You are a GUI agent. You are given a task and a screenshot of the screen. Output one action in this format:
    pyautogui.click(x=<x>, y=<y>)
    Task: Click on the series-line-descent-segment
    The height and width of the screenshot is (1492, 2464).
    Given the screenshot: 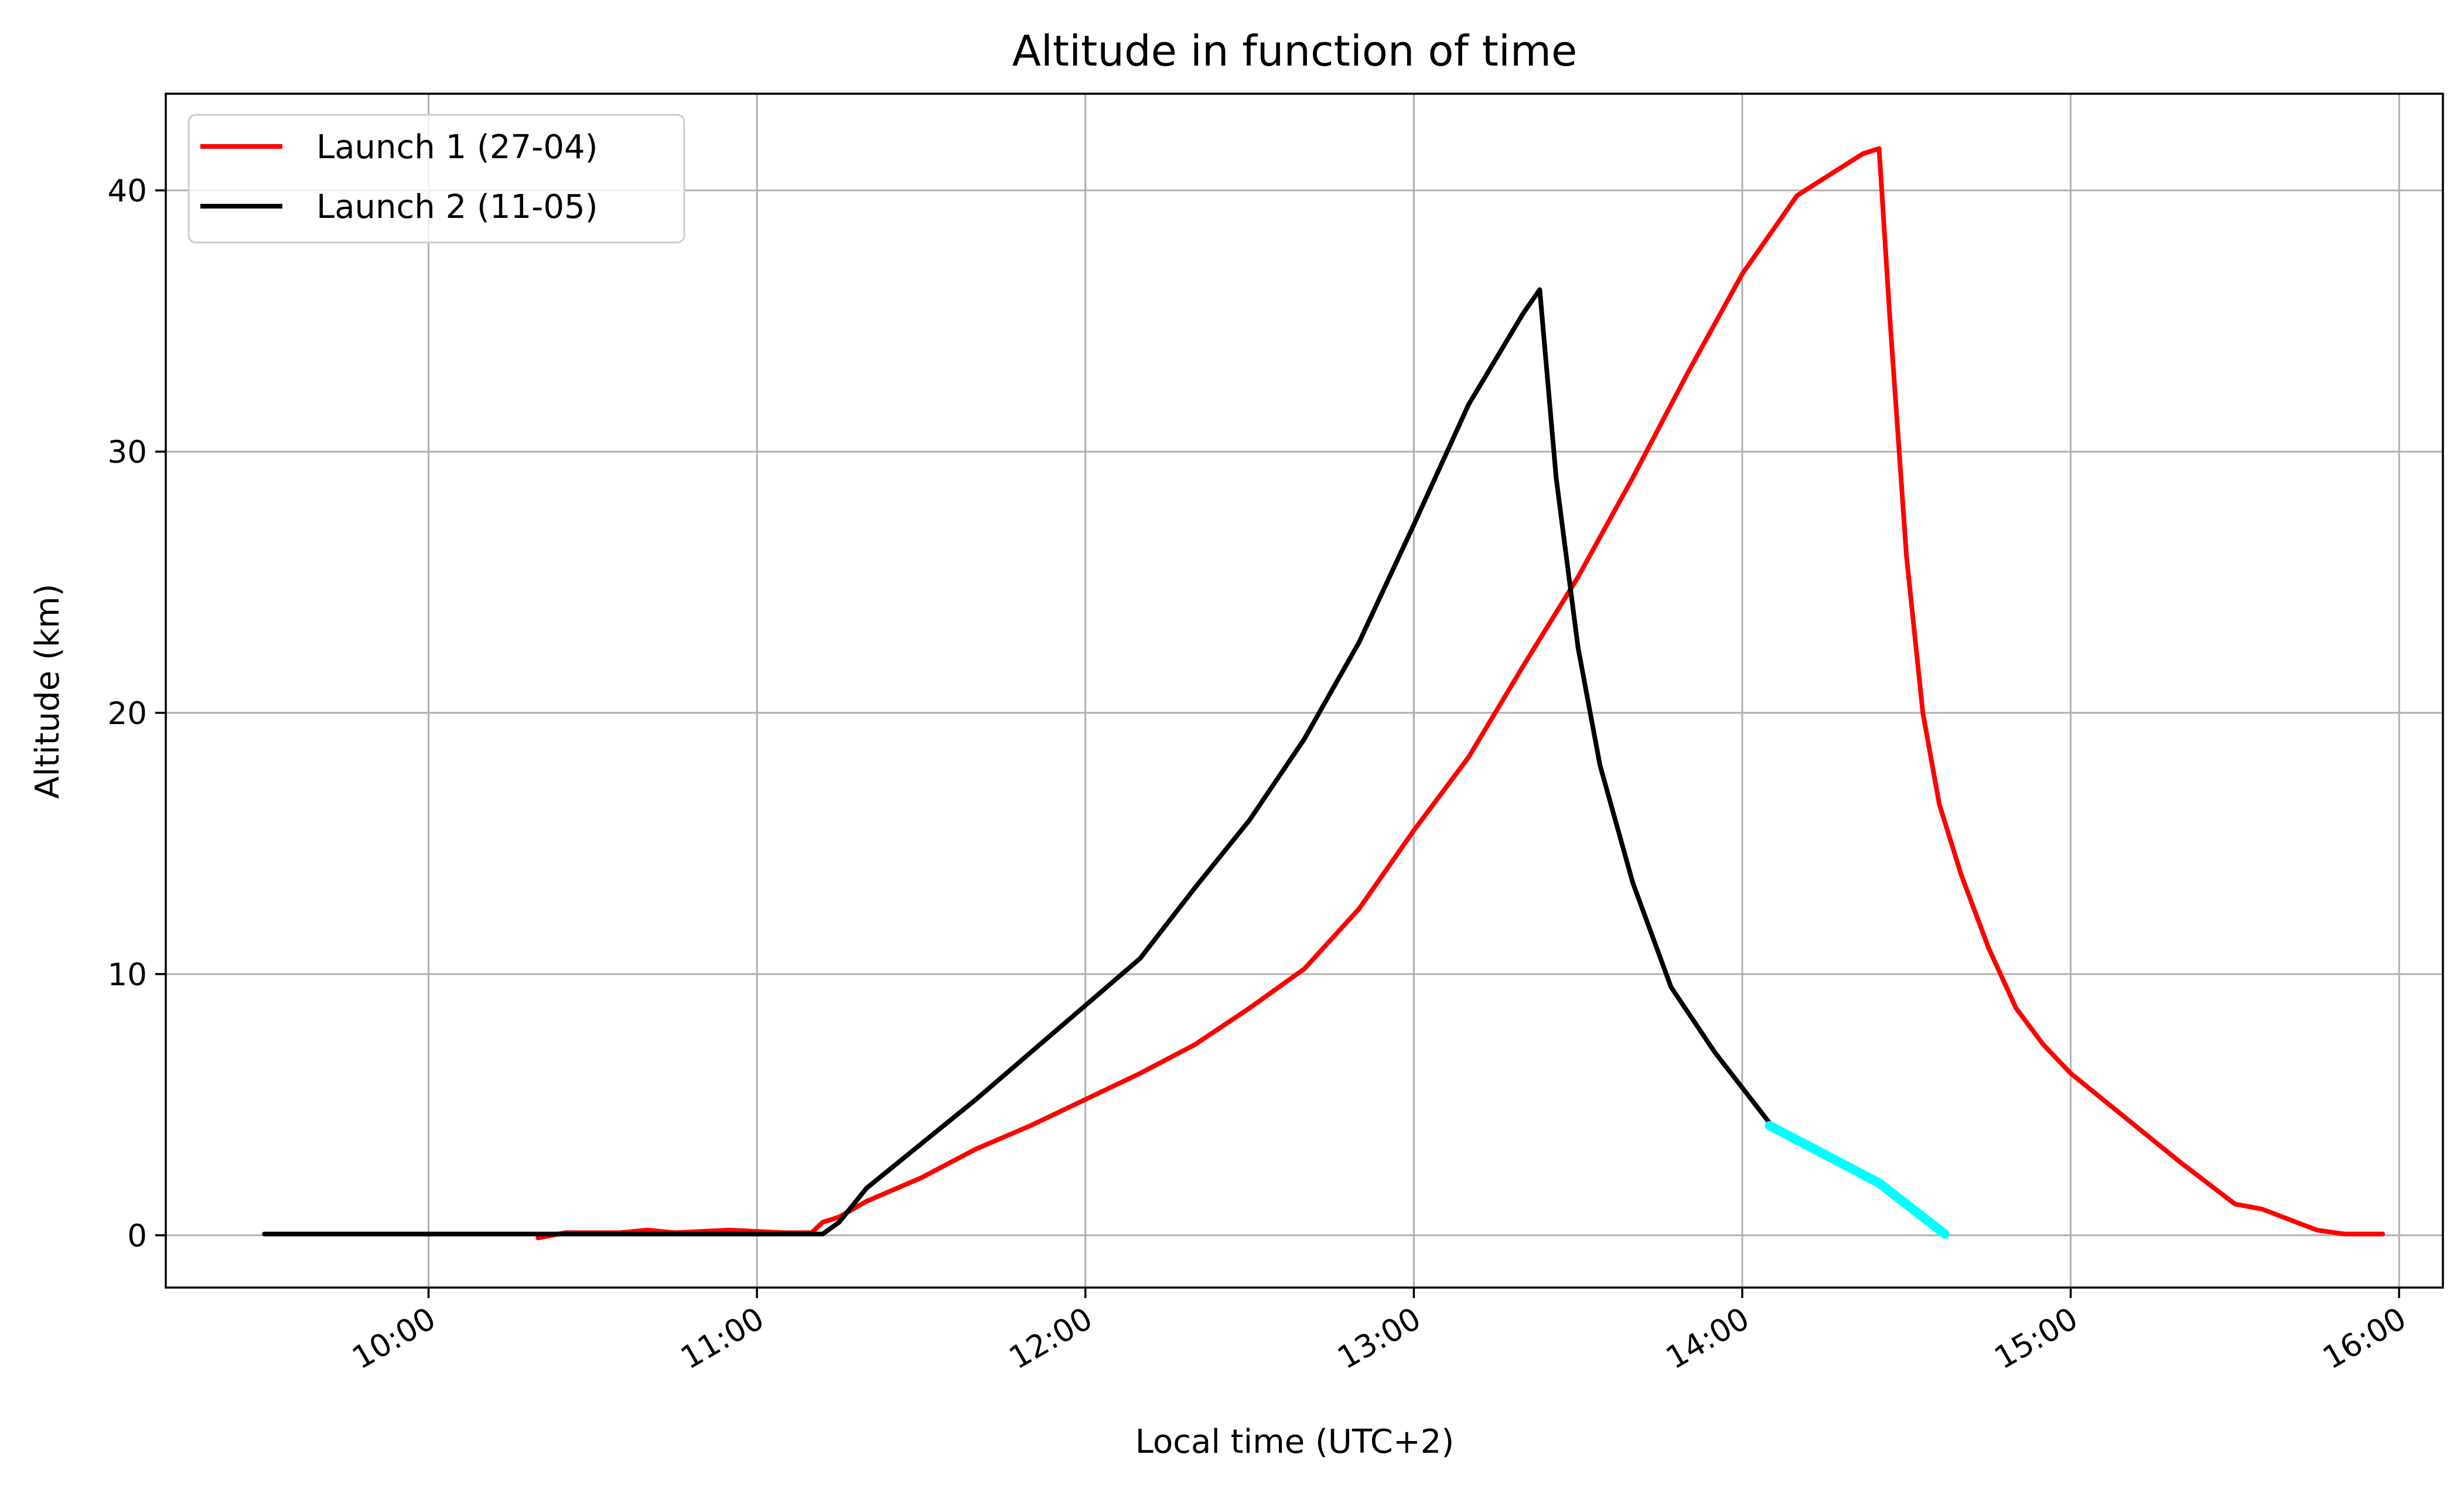 What is the action you would take?
    pyautogui.click(x=1857, y=1180)
    